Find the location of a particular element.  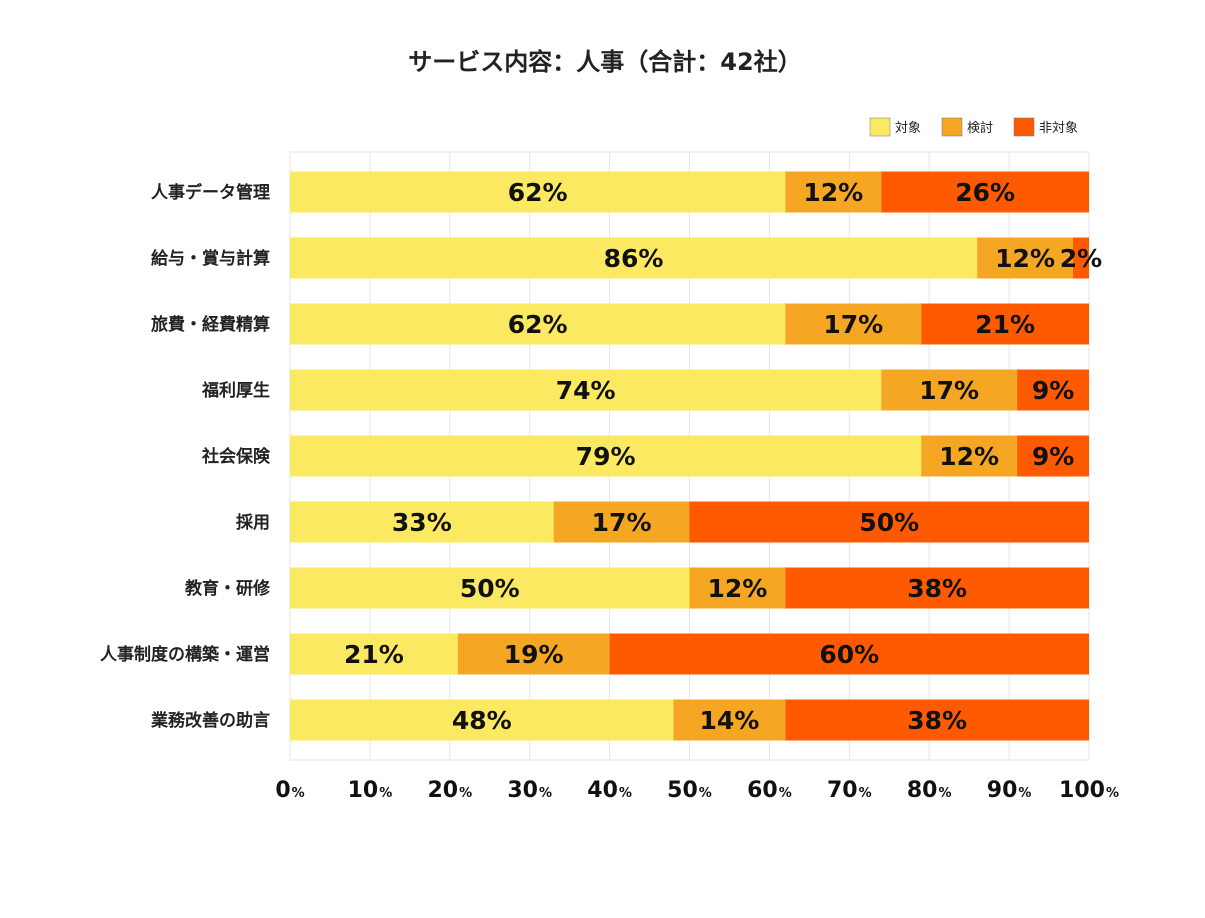

bar-value-label-5-1: 17% is located at coordinates (622, 522).